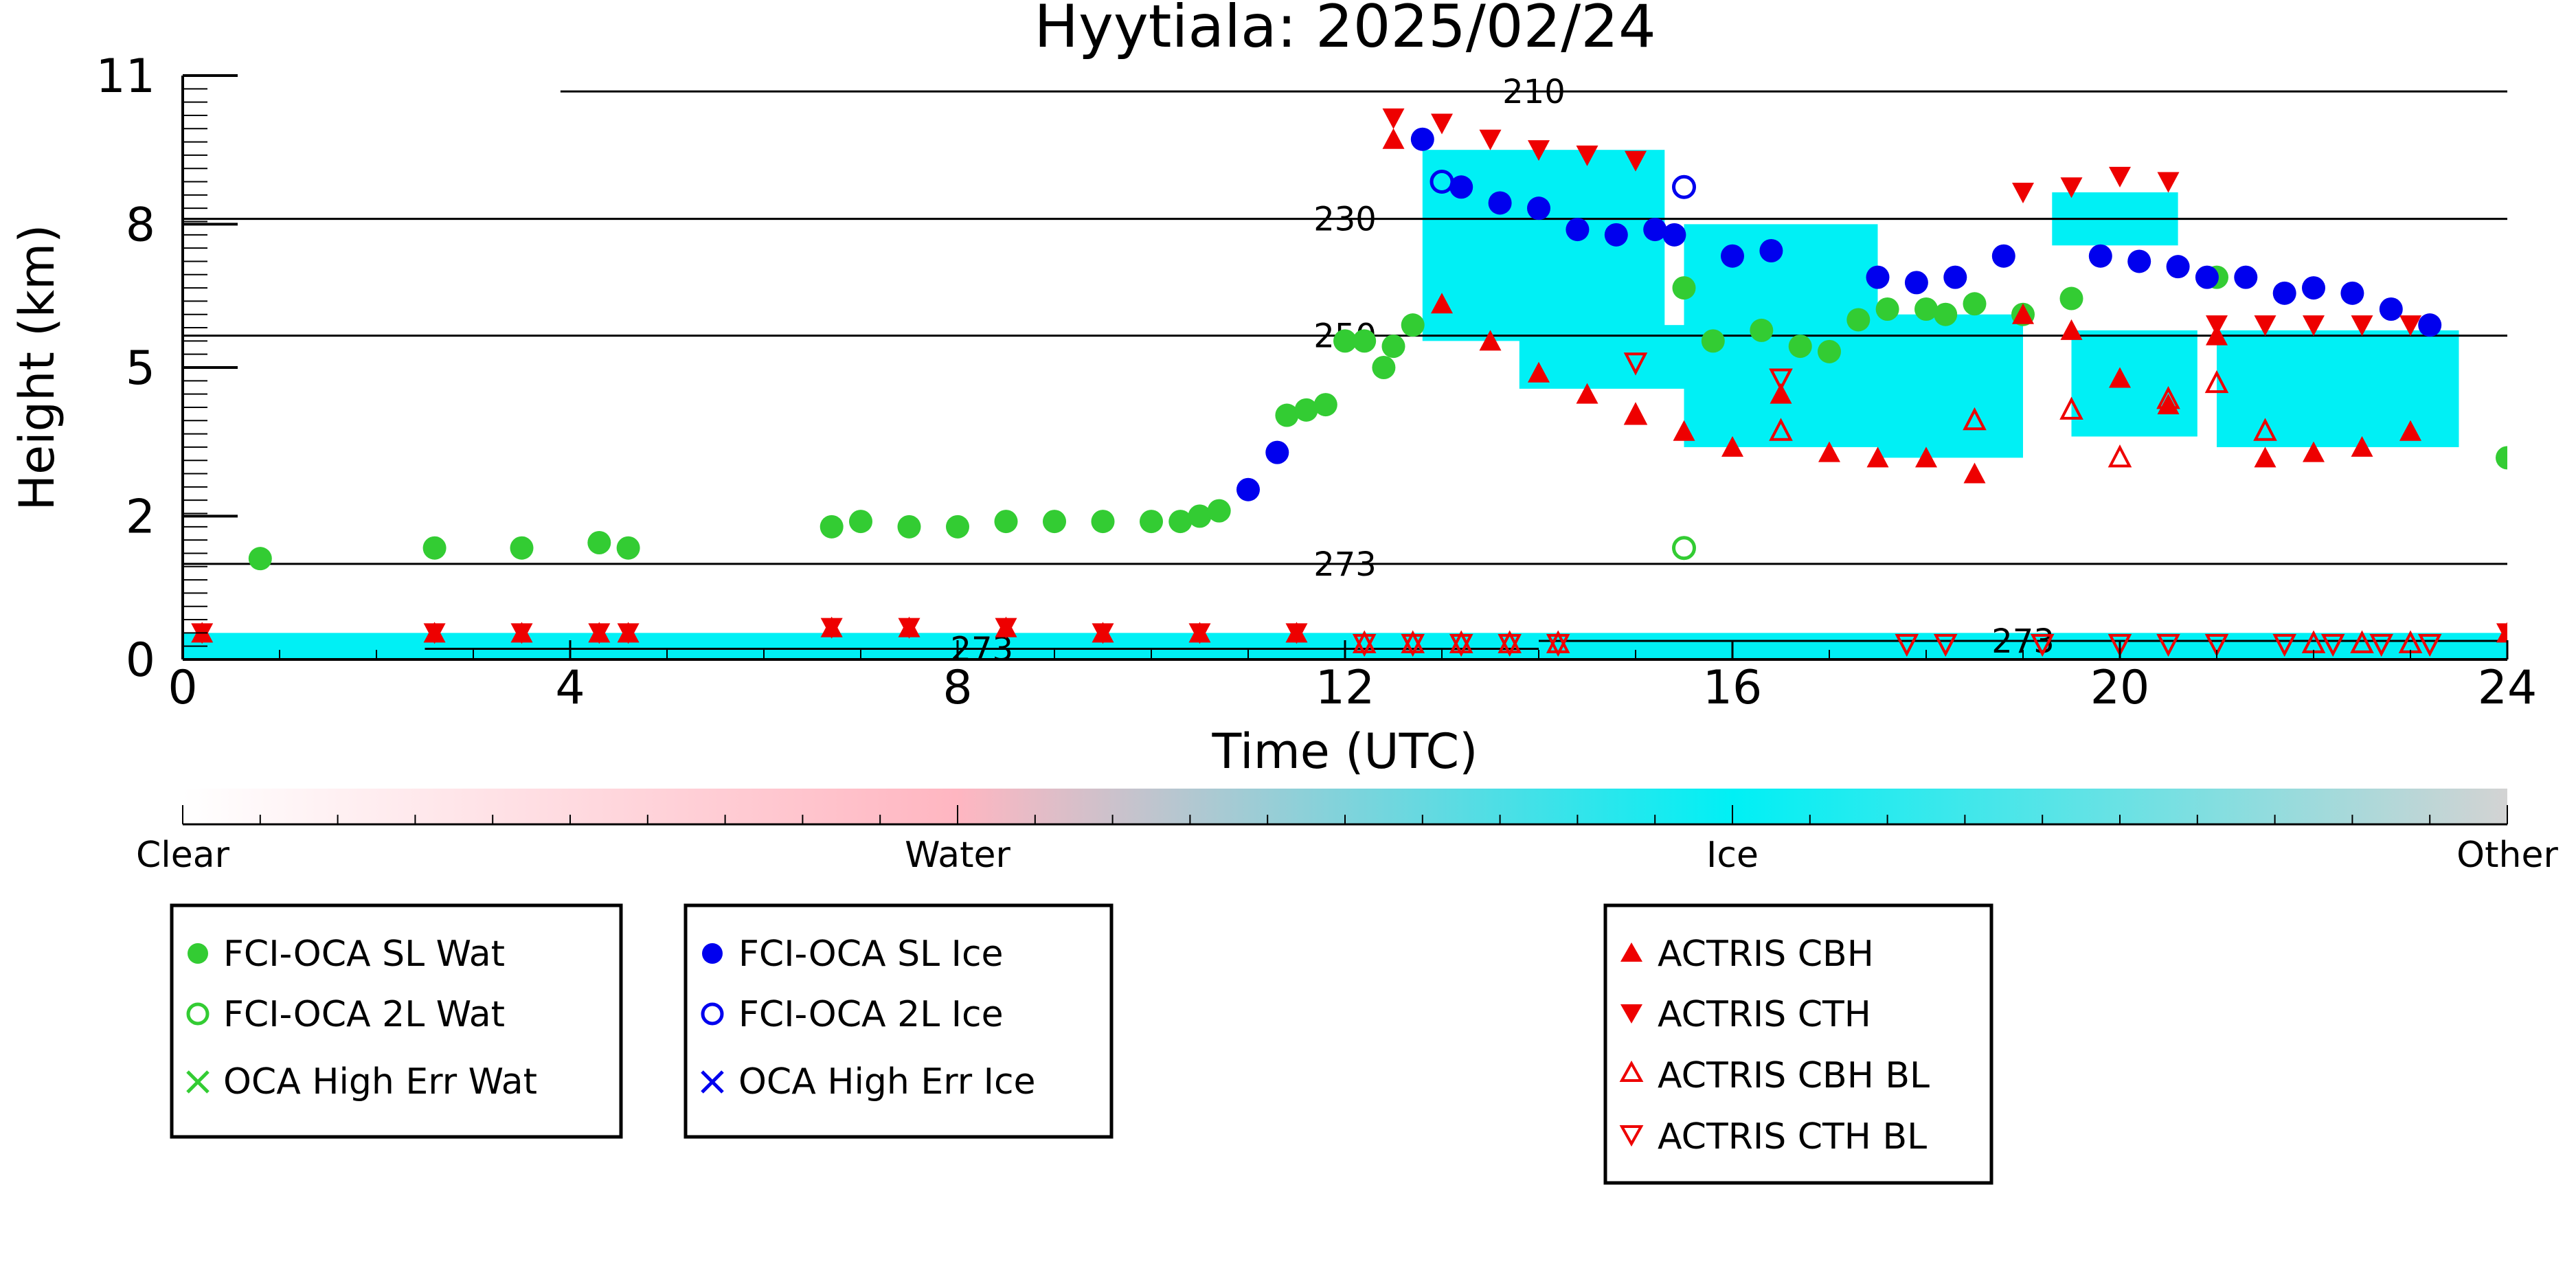  What do you see at coordinates (957, 688) in the screenshot?
I see `x-tick-label-8: 8` at bounding box center [957, 688].